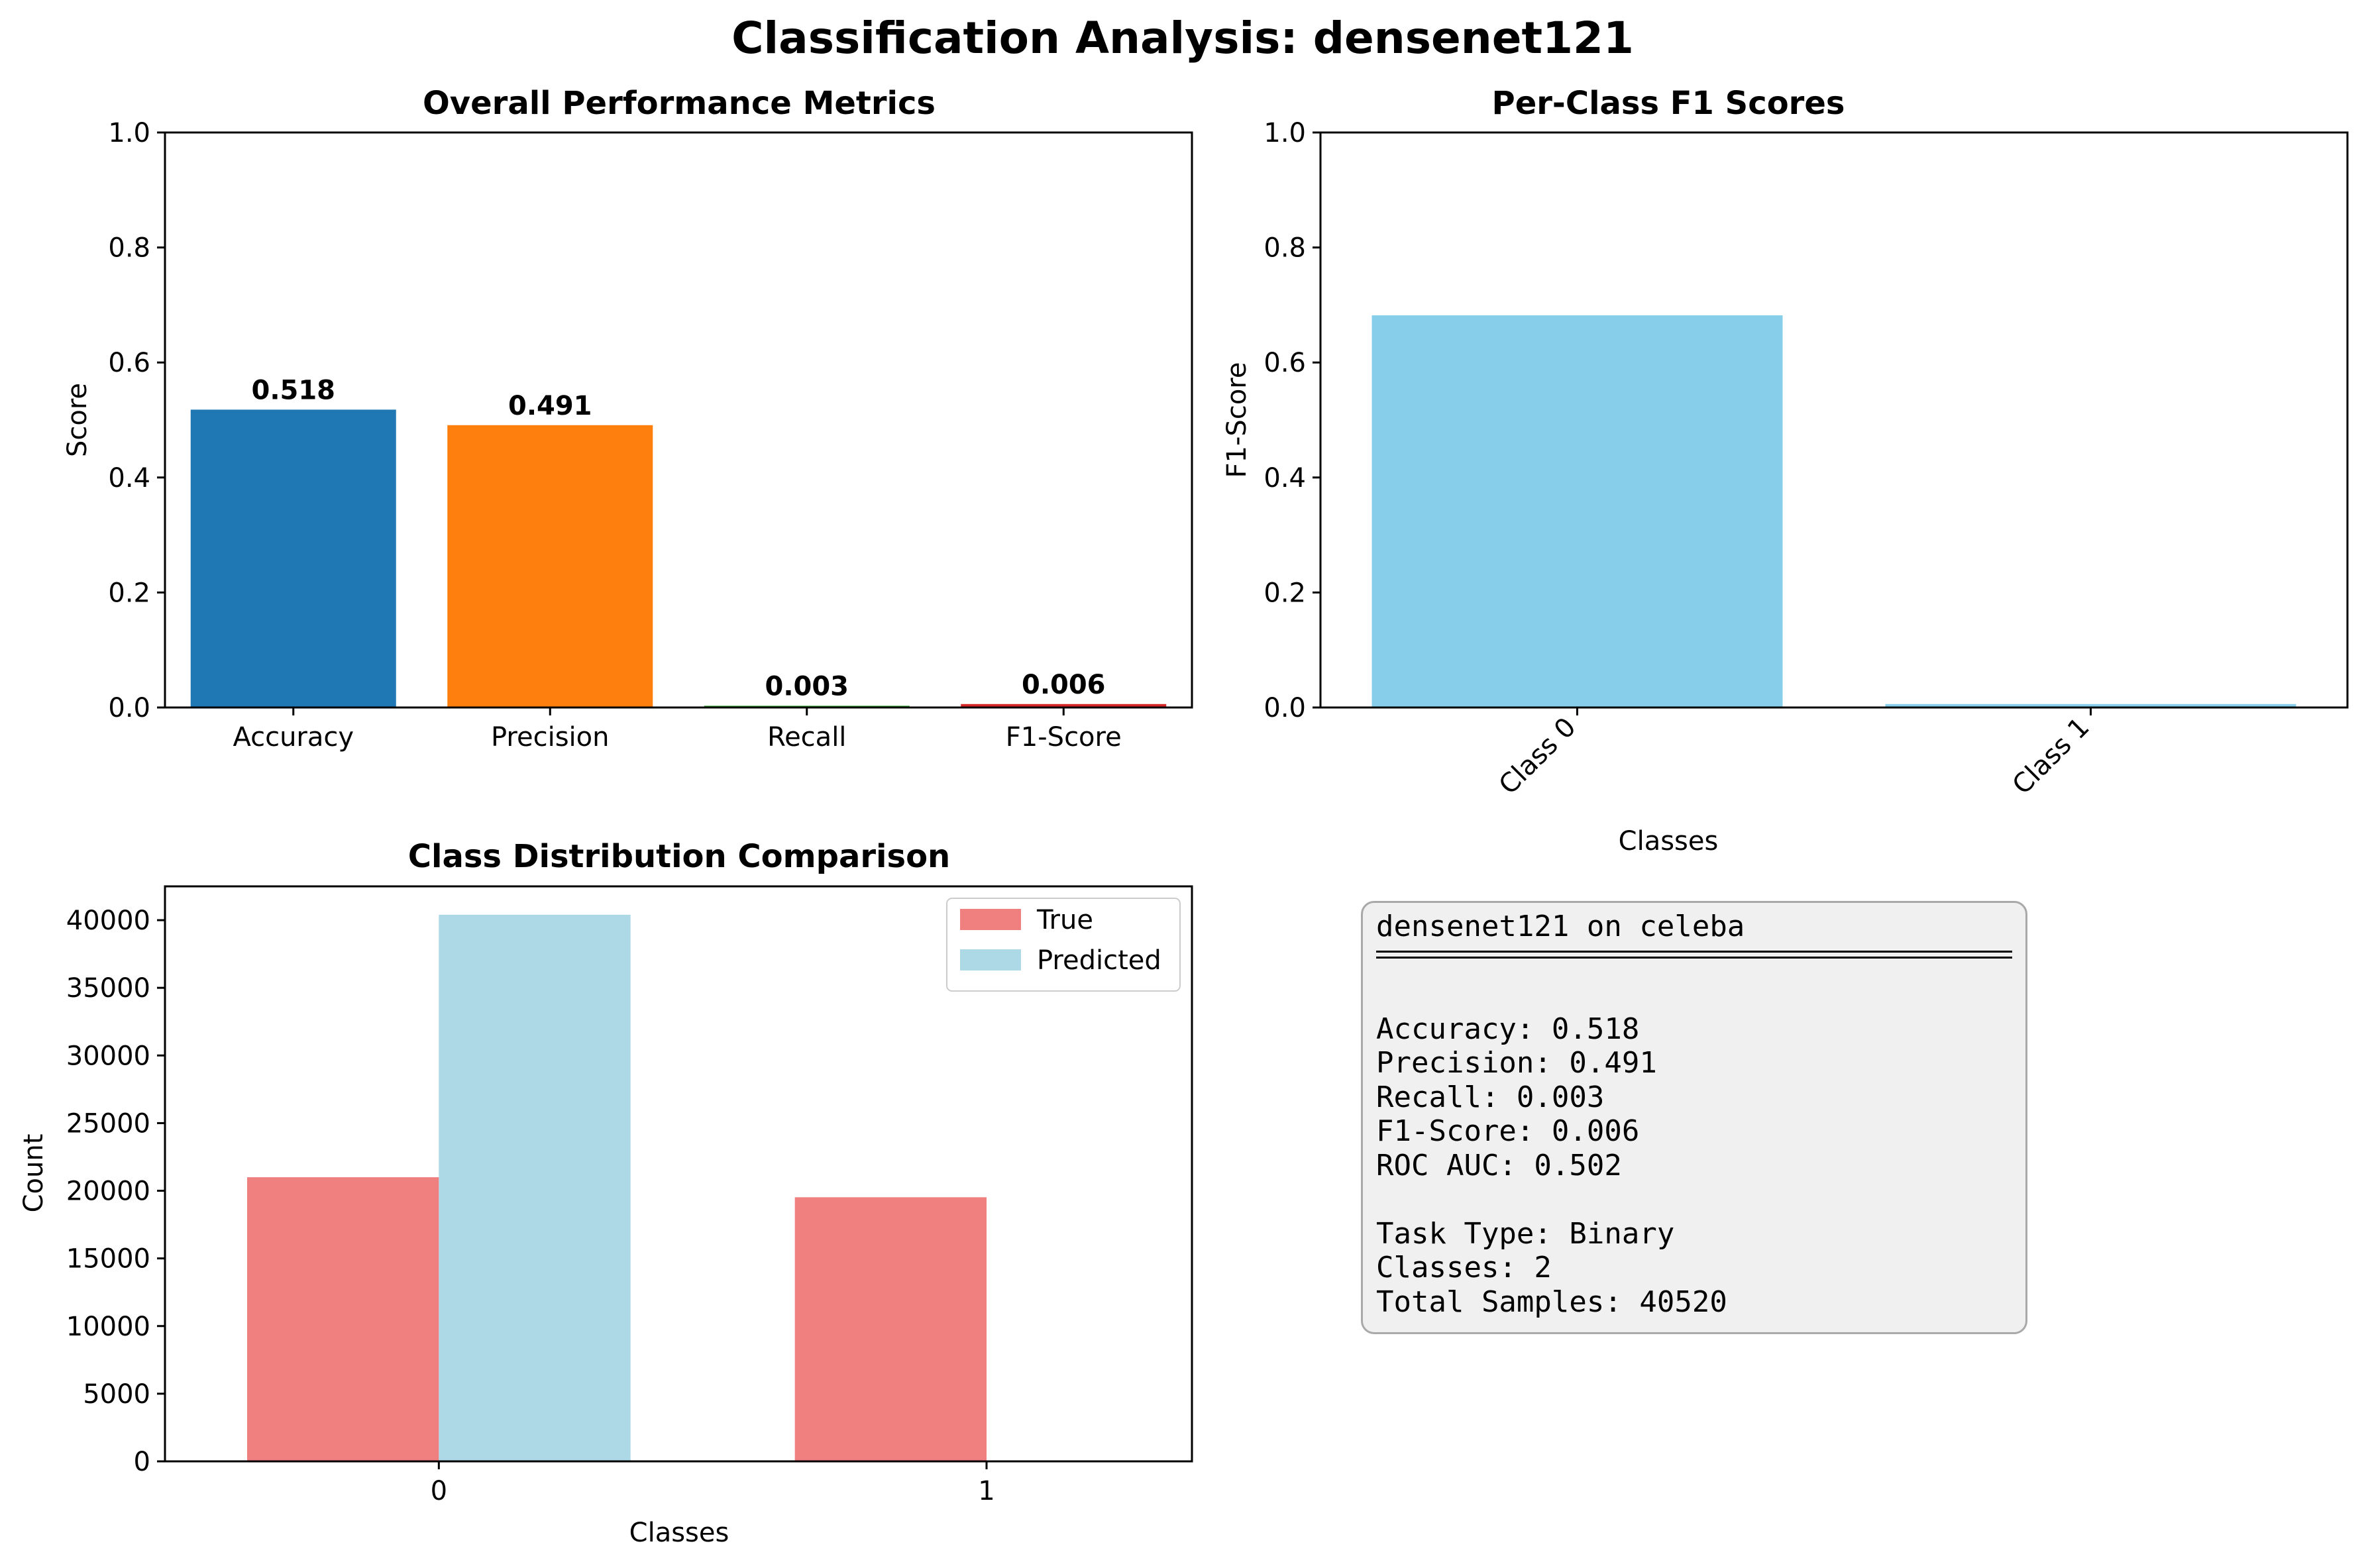  Describe the element at coordinates (293, 737) in the screenshot. I see `x-tick-label: Accuracy` at that location.